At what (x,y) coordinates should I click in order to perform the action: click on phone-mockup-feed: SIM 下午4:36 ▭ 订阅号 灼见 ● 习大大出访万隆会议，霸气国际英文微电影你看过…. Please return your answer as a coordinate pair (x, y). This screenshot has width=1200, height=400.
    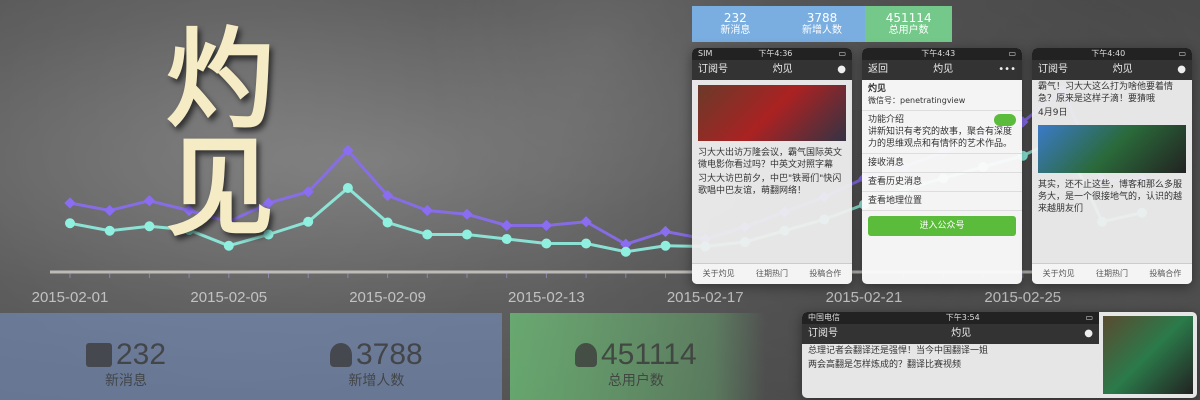
    Looking at the image, I should click on (772, 166).